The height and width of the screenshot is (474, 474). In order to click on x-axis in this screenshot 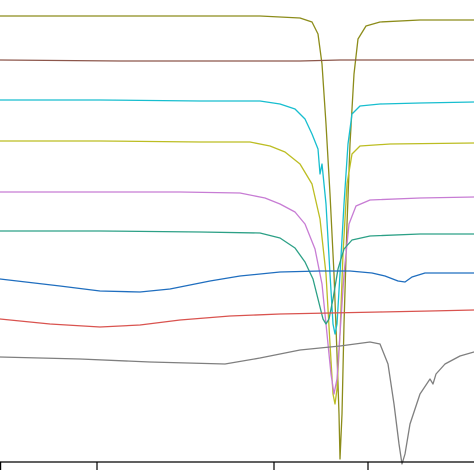, I will do `click(237, 465)`.